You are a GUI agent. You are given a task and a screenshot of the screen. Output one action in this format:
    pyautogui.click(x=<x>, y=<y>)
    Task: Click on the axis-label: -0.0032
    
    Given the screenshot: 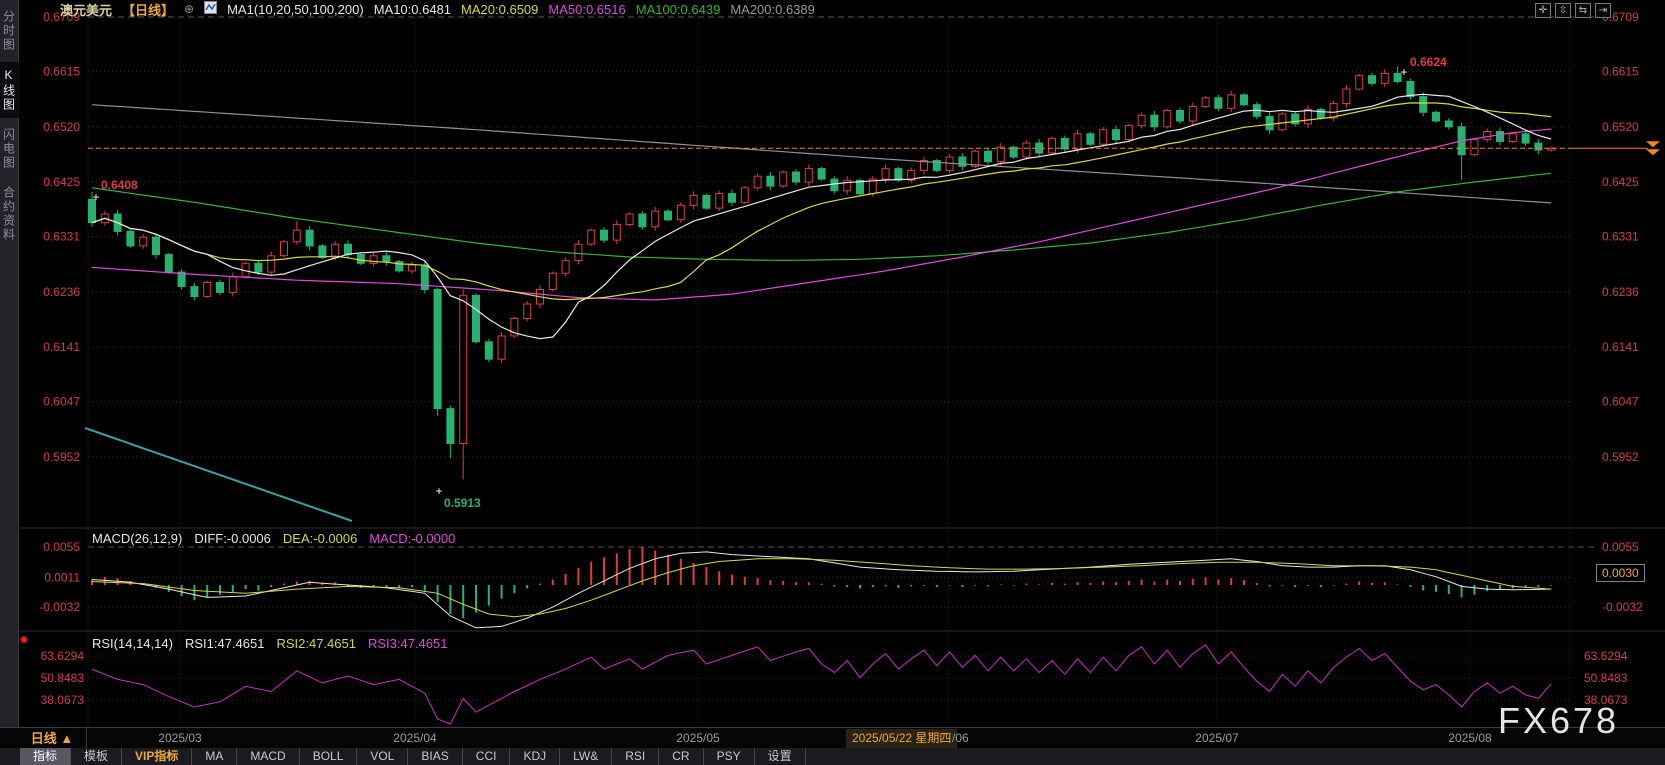 What is the action you would take?
    pyautogui.click(x=1622, y=607)
    